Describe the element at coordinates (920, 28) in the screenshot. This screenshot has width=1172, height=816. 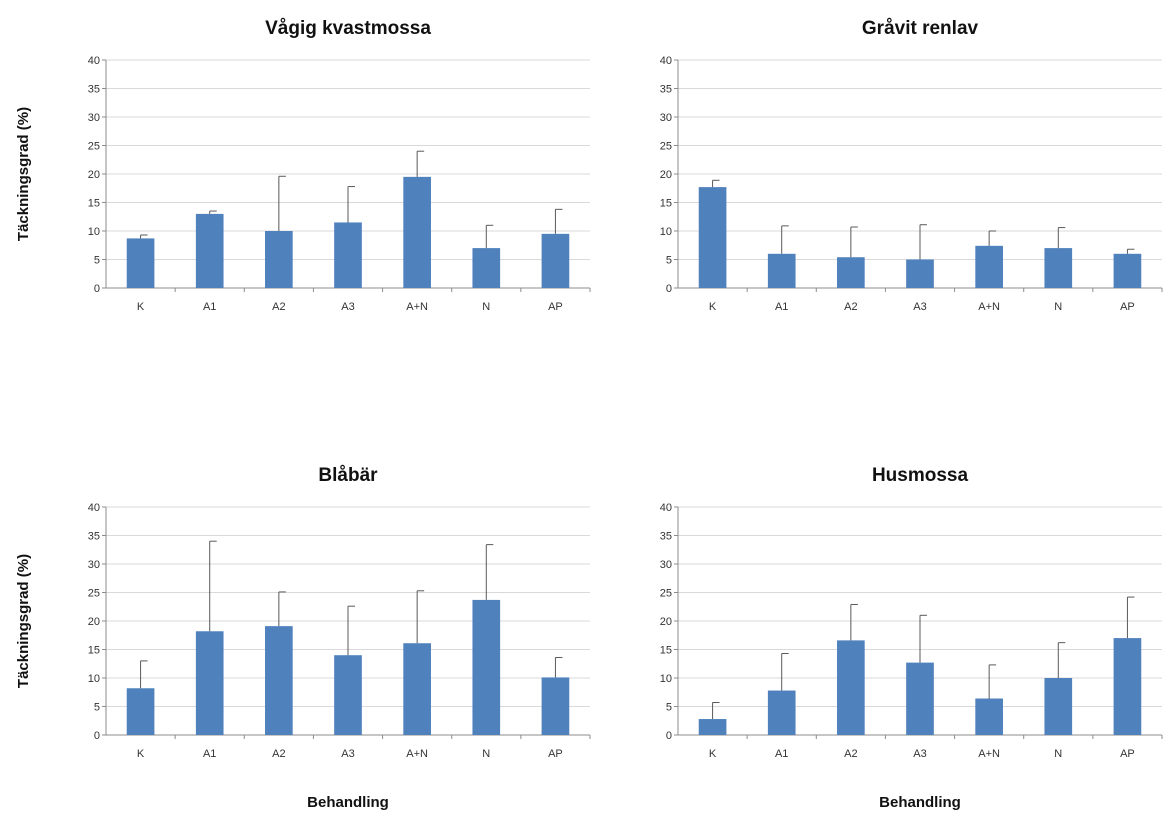
I see `chart-title: Gråvit renlav` at that location.